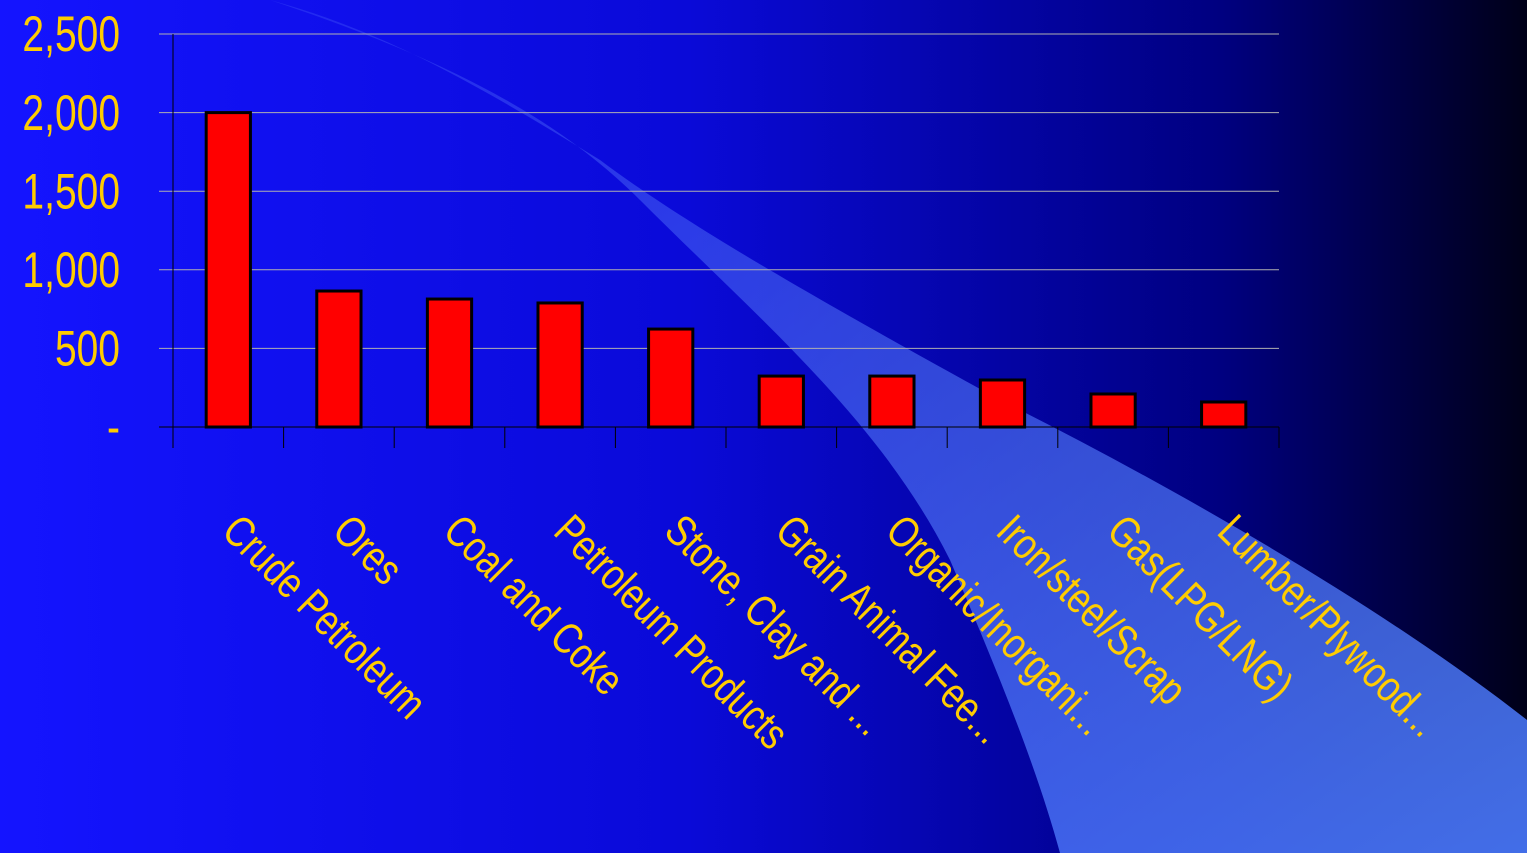 Image resolution: width=1527 pixels, height=853 pixels. What do you see at coordinates (71, 112) in the screenshot?
I see `y-tick-label: 2,000` at bounding box center [71, 112].